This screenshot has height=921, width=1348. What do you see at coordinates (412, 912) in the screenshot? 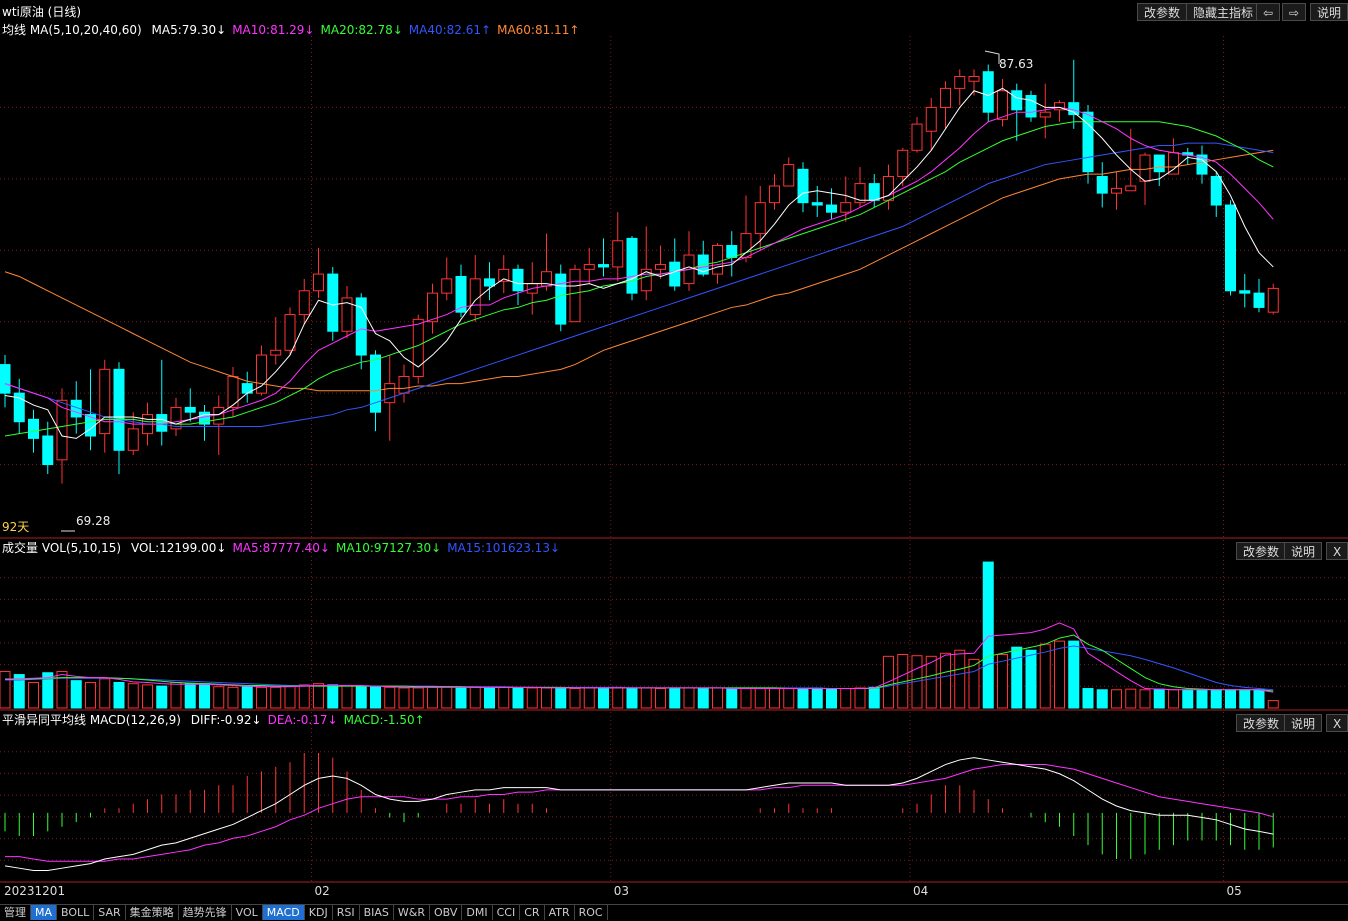
I see `indicator-tab-w&r: W&R` at bounding box center [412, 912].